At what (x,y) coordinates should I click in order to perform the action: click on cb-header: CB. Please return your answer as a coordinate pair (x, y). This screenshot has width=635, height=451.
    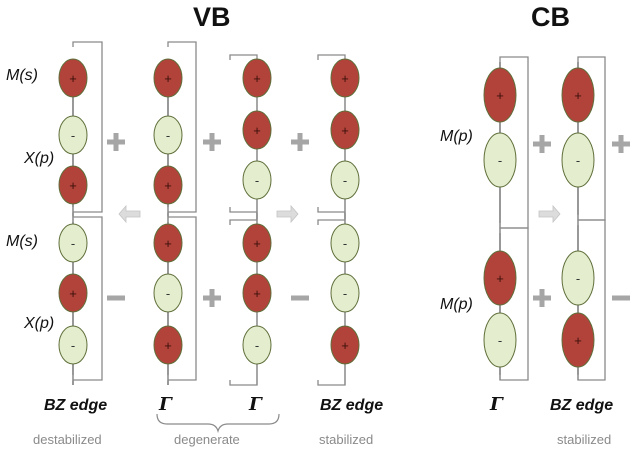
    Looking at the image, I should click on (550, 17).